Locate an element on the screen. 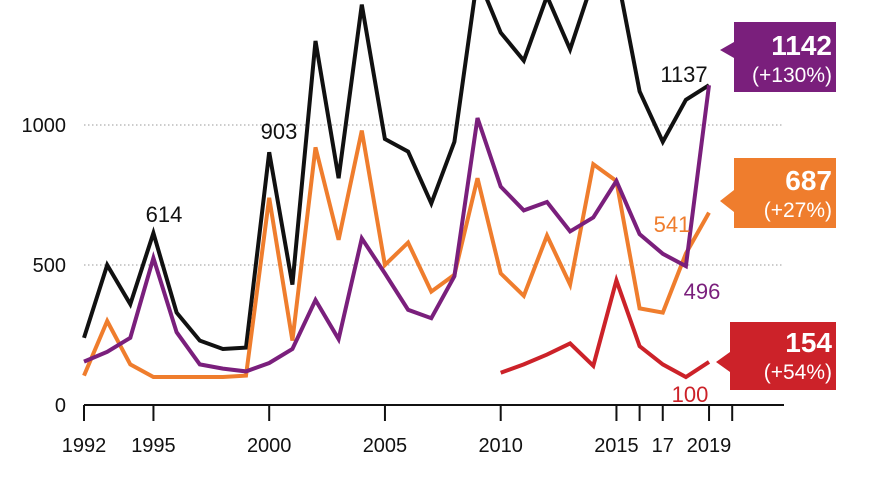 The image size is (870, 489). x-tick-label: 2000 is located at coordinates (269, 446).